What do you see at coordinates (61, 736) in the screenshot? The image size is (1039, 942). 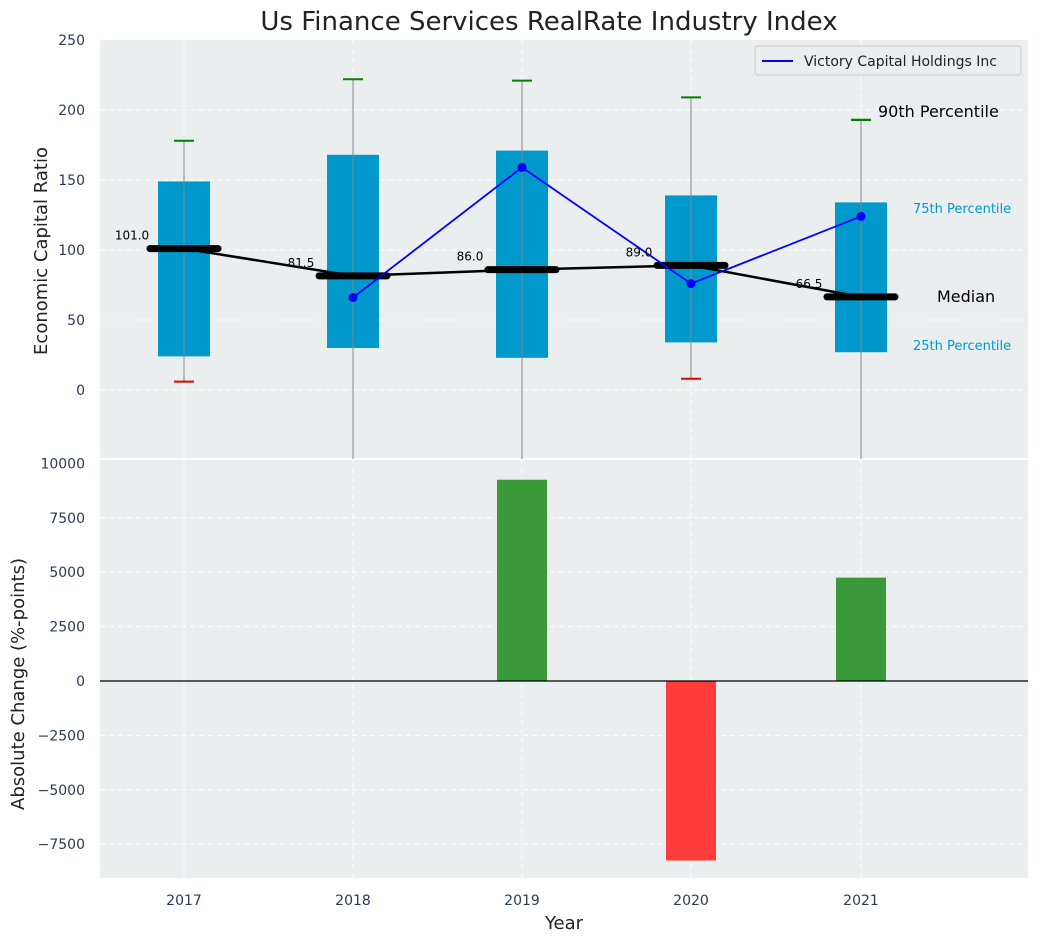 I see `bottom-y-tick-label: −2500` at bounding box center [61, 736].